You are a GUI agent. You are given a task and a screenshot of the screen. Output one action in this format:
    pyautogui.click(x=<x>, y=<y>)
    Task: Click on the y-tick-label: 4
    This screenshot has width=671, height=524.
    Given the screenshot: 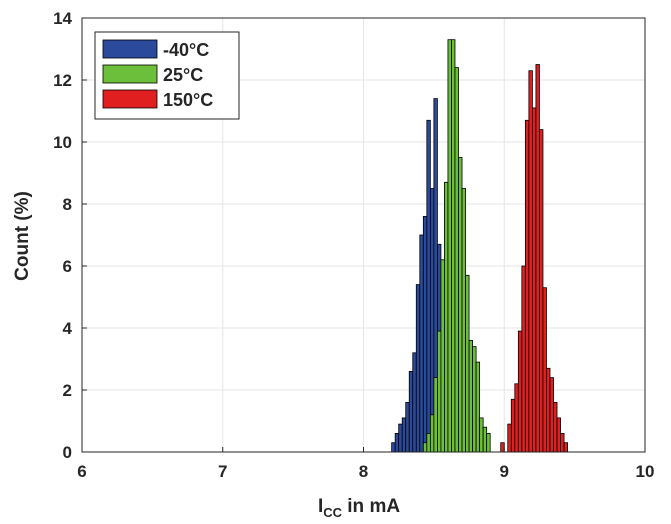 What is the action you would take?
    pyautogui.click(x=68, y=328)
    